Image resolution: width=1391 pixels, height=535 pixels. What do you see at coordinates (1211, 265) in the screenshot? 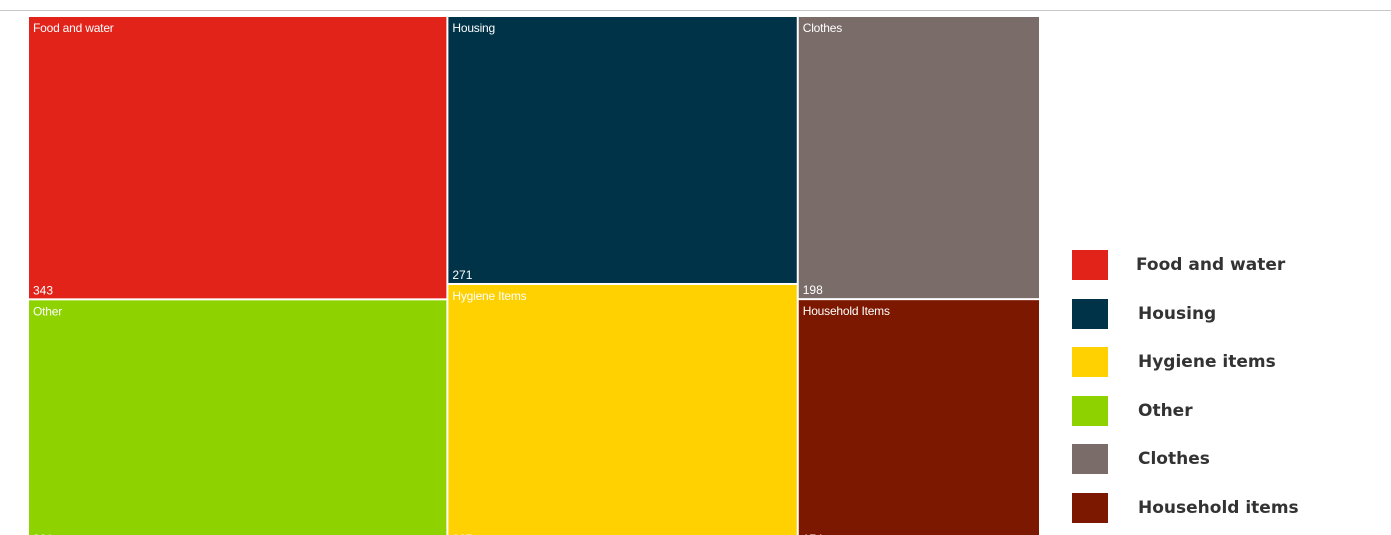
I see `legend-label: Food and water` at bounding box center [1211, 265].